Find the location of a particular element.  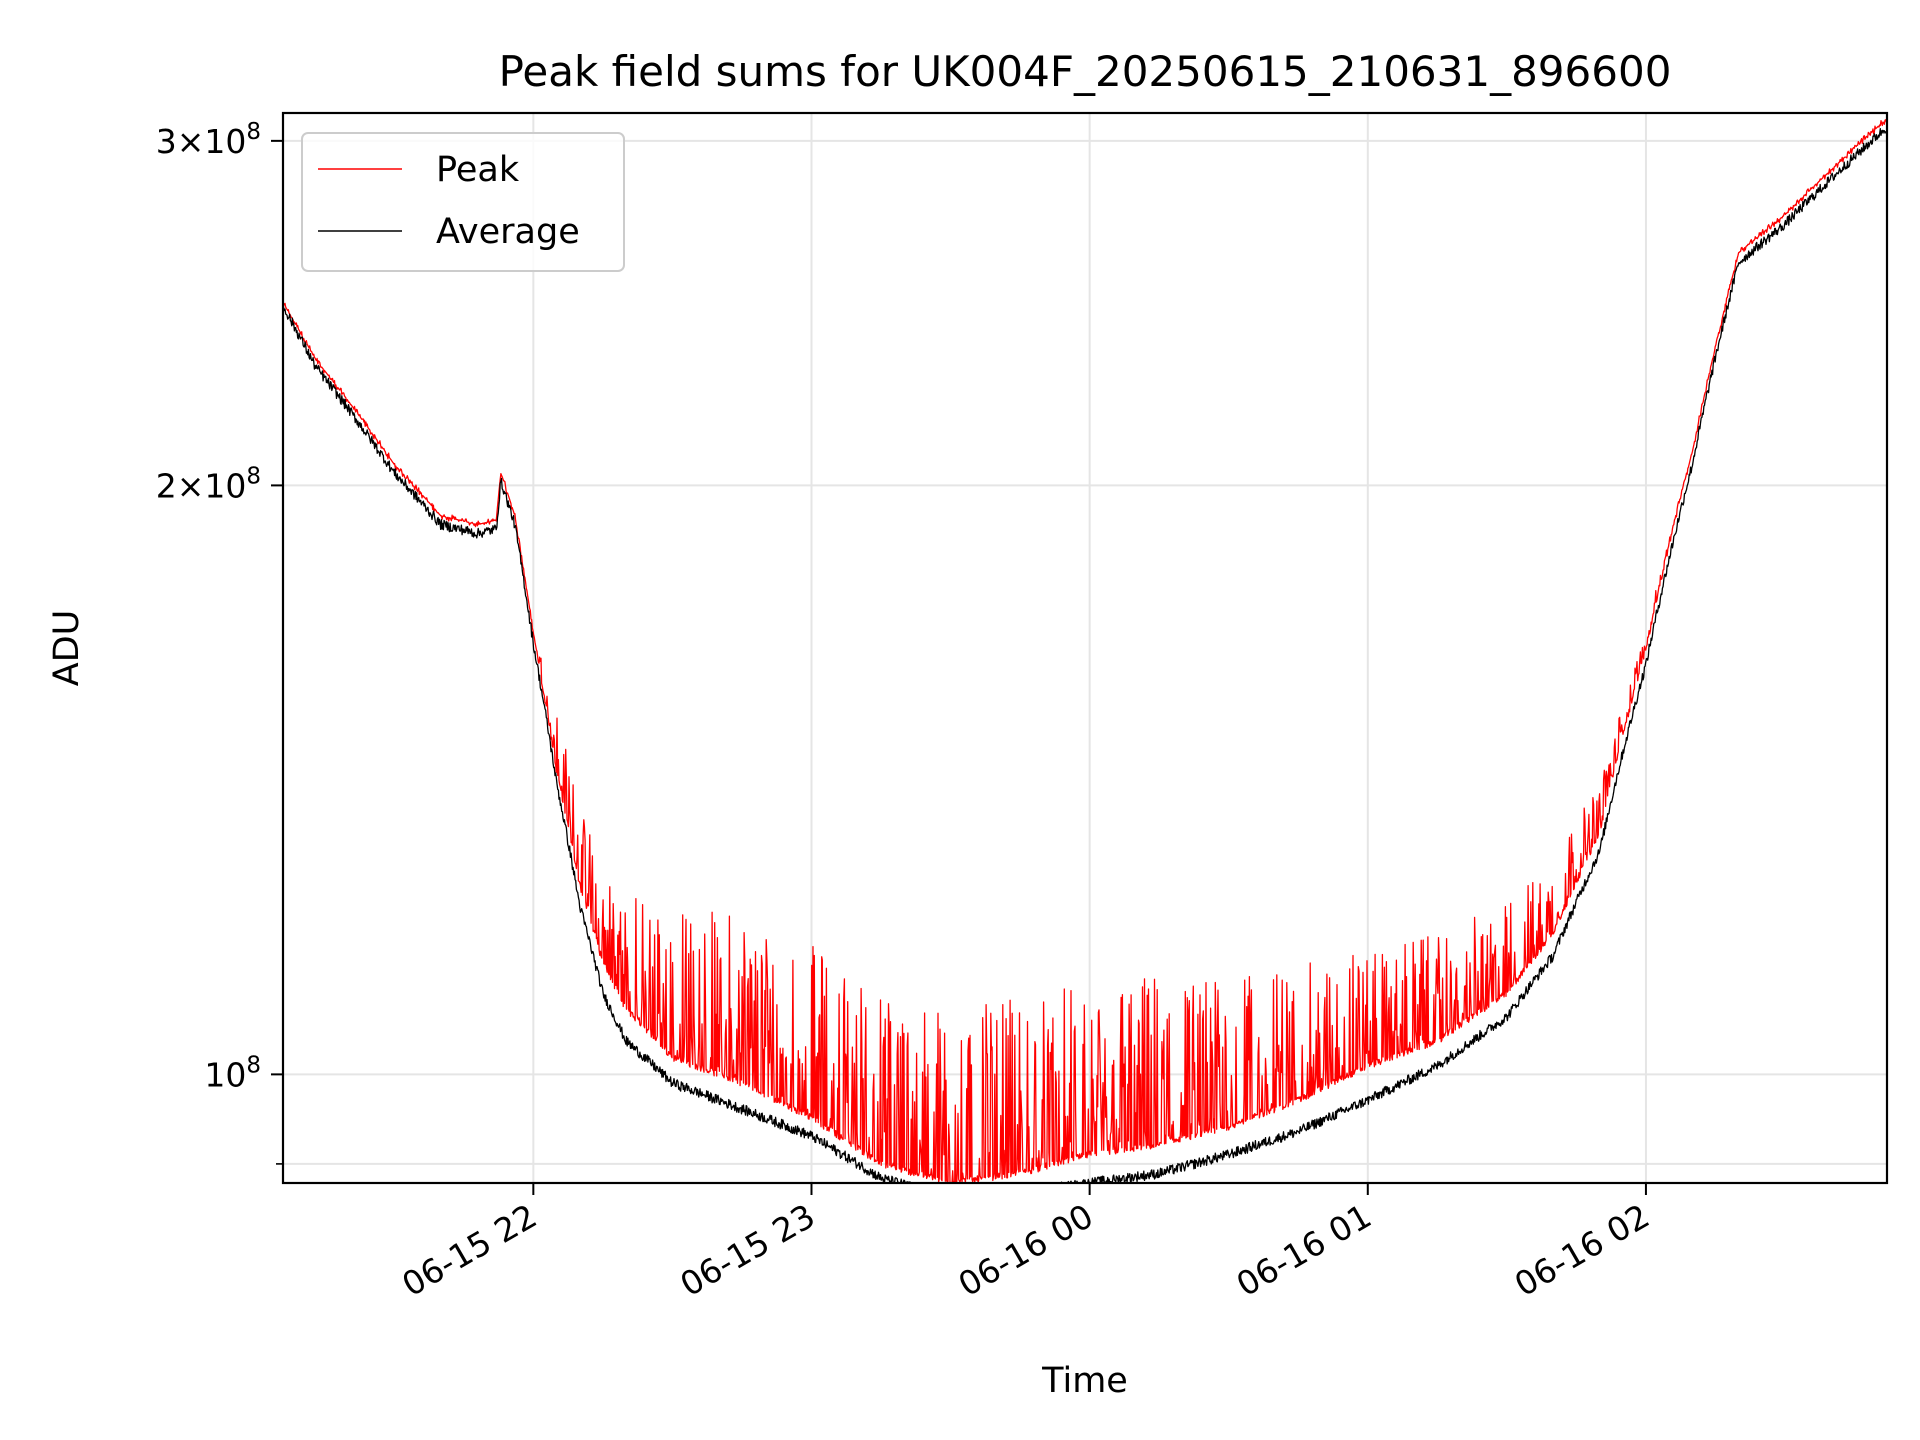

legend-label-average: Average is located at coordinates (508, 232).